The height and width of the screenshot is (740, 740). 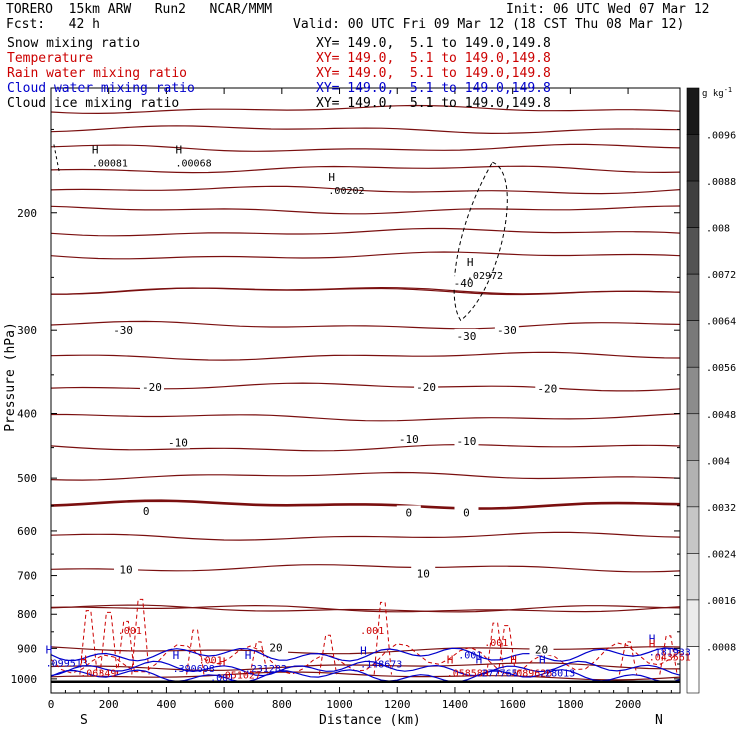 What do you see at coordinates (370, 720) in the screenshot?
I see `x-axis-label: Distance (km)` at bounding box center [370, 720].